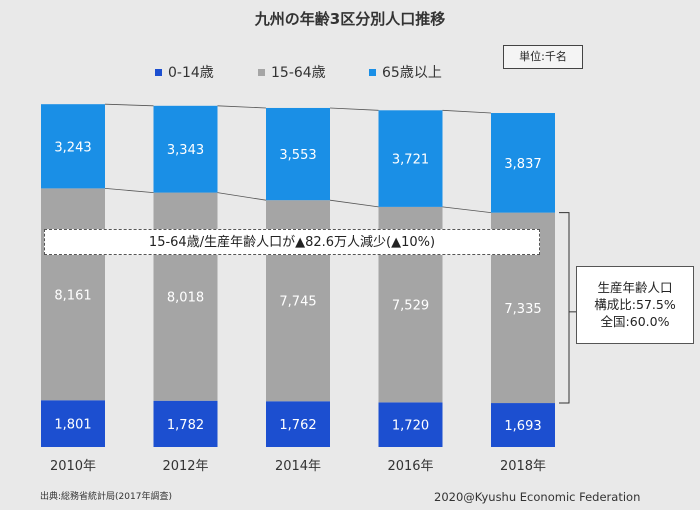 This screenshot has height=510, width=700. I want to click on bar-segment-2018年-0, so click(523, 425).